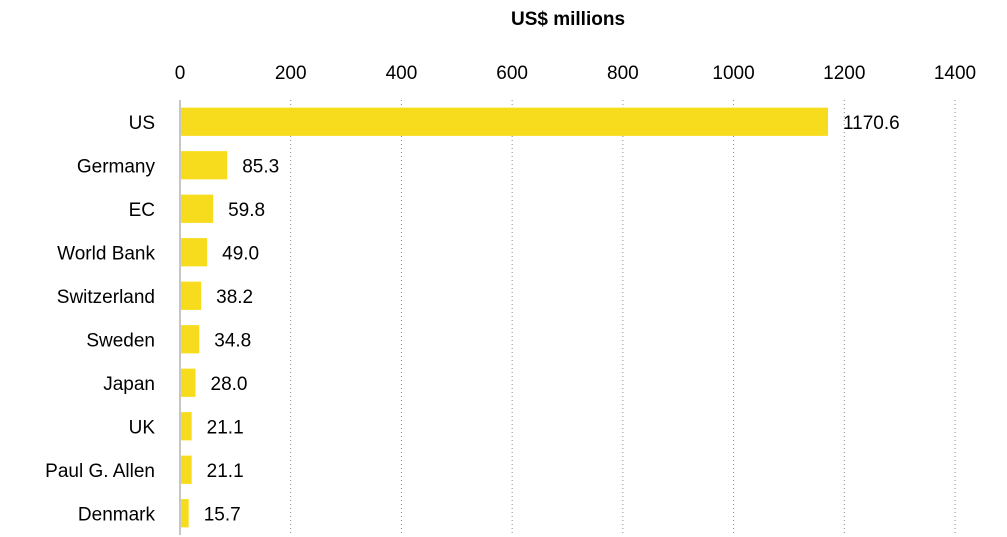 The image size is (1007, 537). I want to click on bar-denmark, so click(185, 513).